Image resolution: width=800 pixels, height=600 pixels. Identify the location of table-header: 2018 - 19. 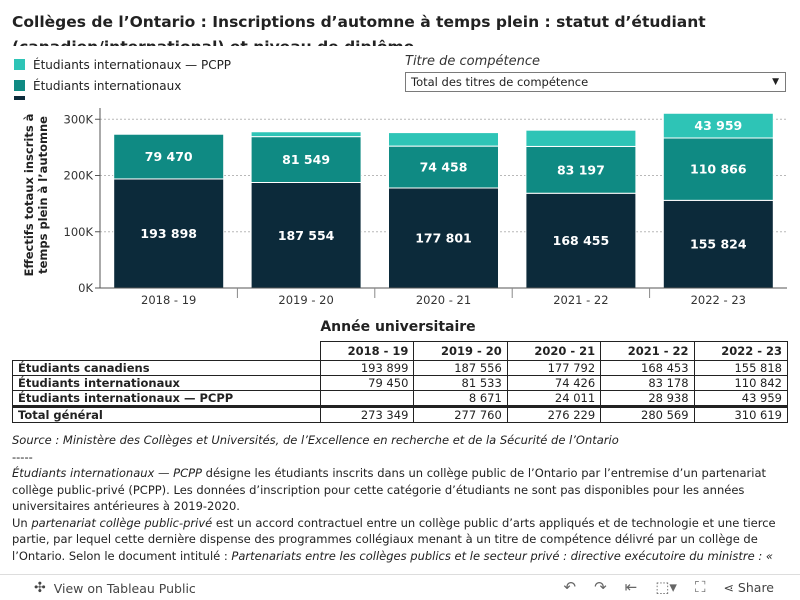
(367, 351).